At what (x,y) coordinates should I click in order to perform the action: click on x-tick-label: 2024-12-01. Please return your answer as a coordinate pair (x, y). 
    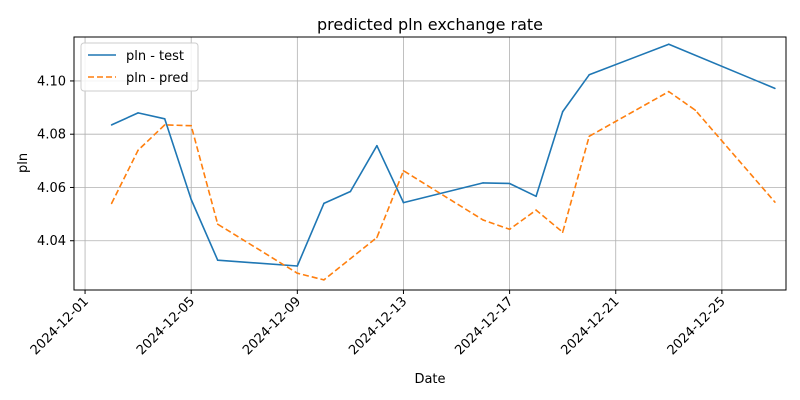
    Looking at the image, I should click on (60, 326).